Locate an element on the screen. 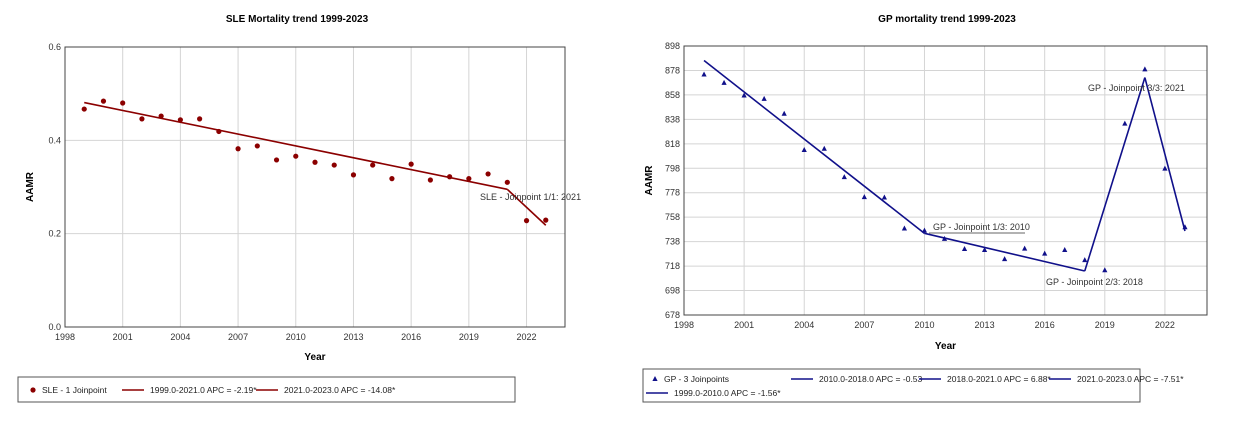 The height and width of the screenshot is (440, 1248). legend-label: 2021.0-2023.0 APC = -7.51* is located at coordinates (1130, 379).